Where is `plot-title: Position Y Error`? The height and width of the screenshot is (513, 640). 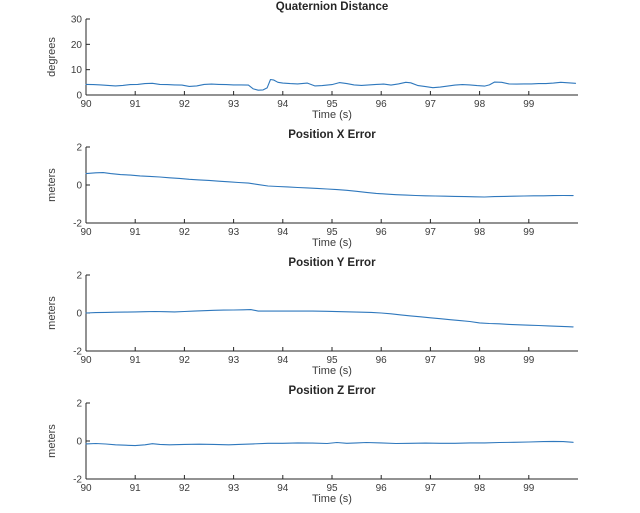
plot-title: Position Y Error is located at coordinates (332, 263).